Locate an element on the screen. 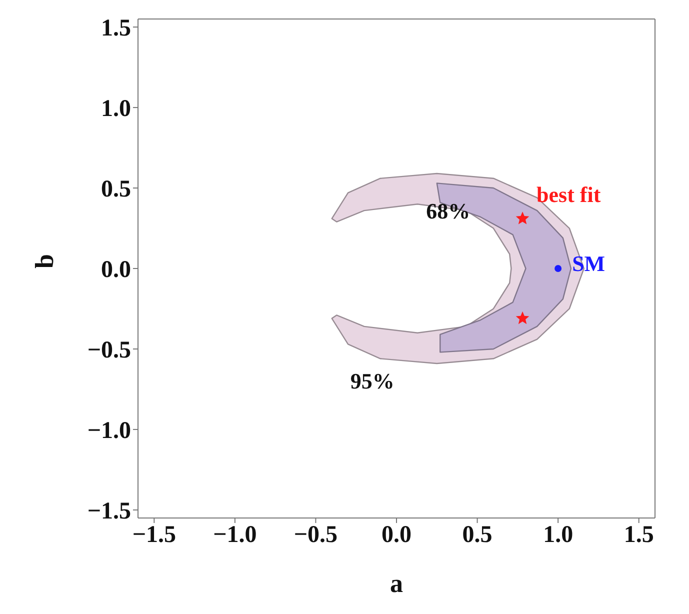 Image resolution: width=689 pixels, height=614 pixels. y-axis-title: b is located at coordinates (45, 261).